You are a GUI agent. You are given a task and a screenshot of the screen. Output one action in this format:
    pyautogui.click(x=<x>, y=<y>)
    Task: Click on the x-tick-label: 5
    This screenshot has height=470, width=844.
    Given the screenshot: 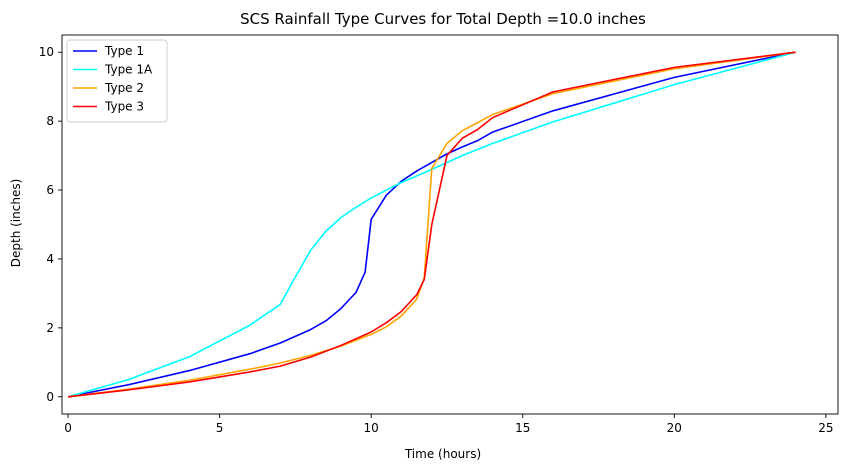 What is the action you would take?
    pyautogui.click(x=220, y=428)
    